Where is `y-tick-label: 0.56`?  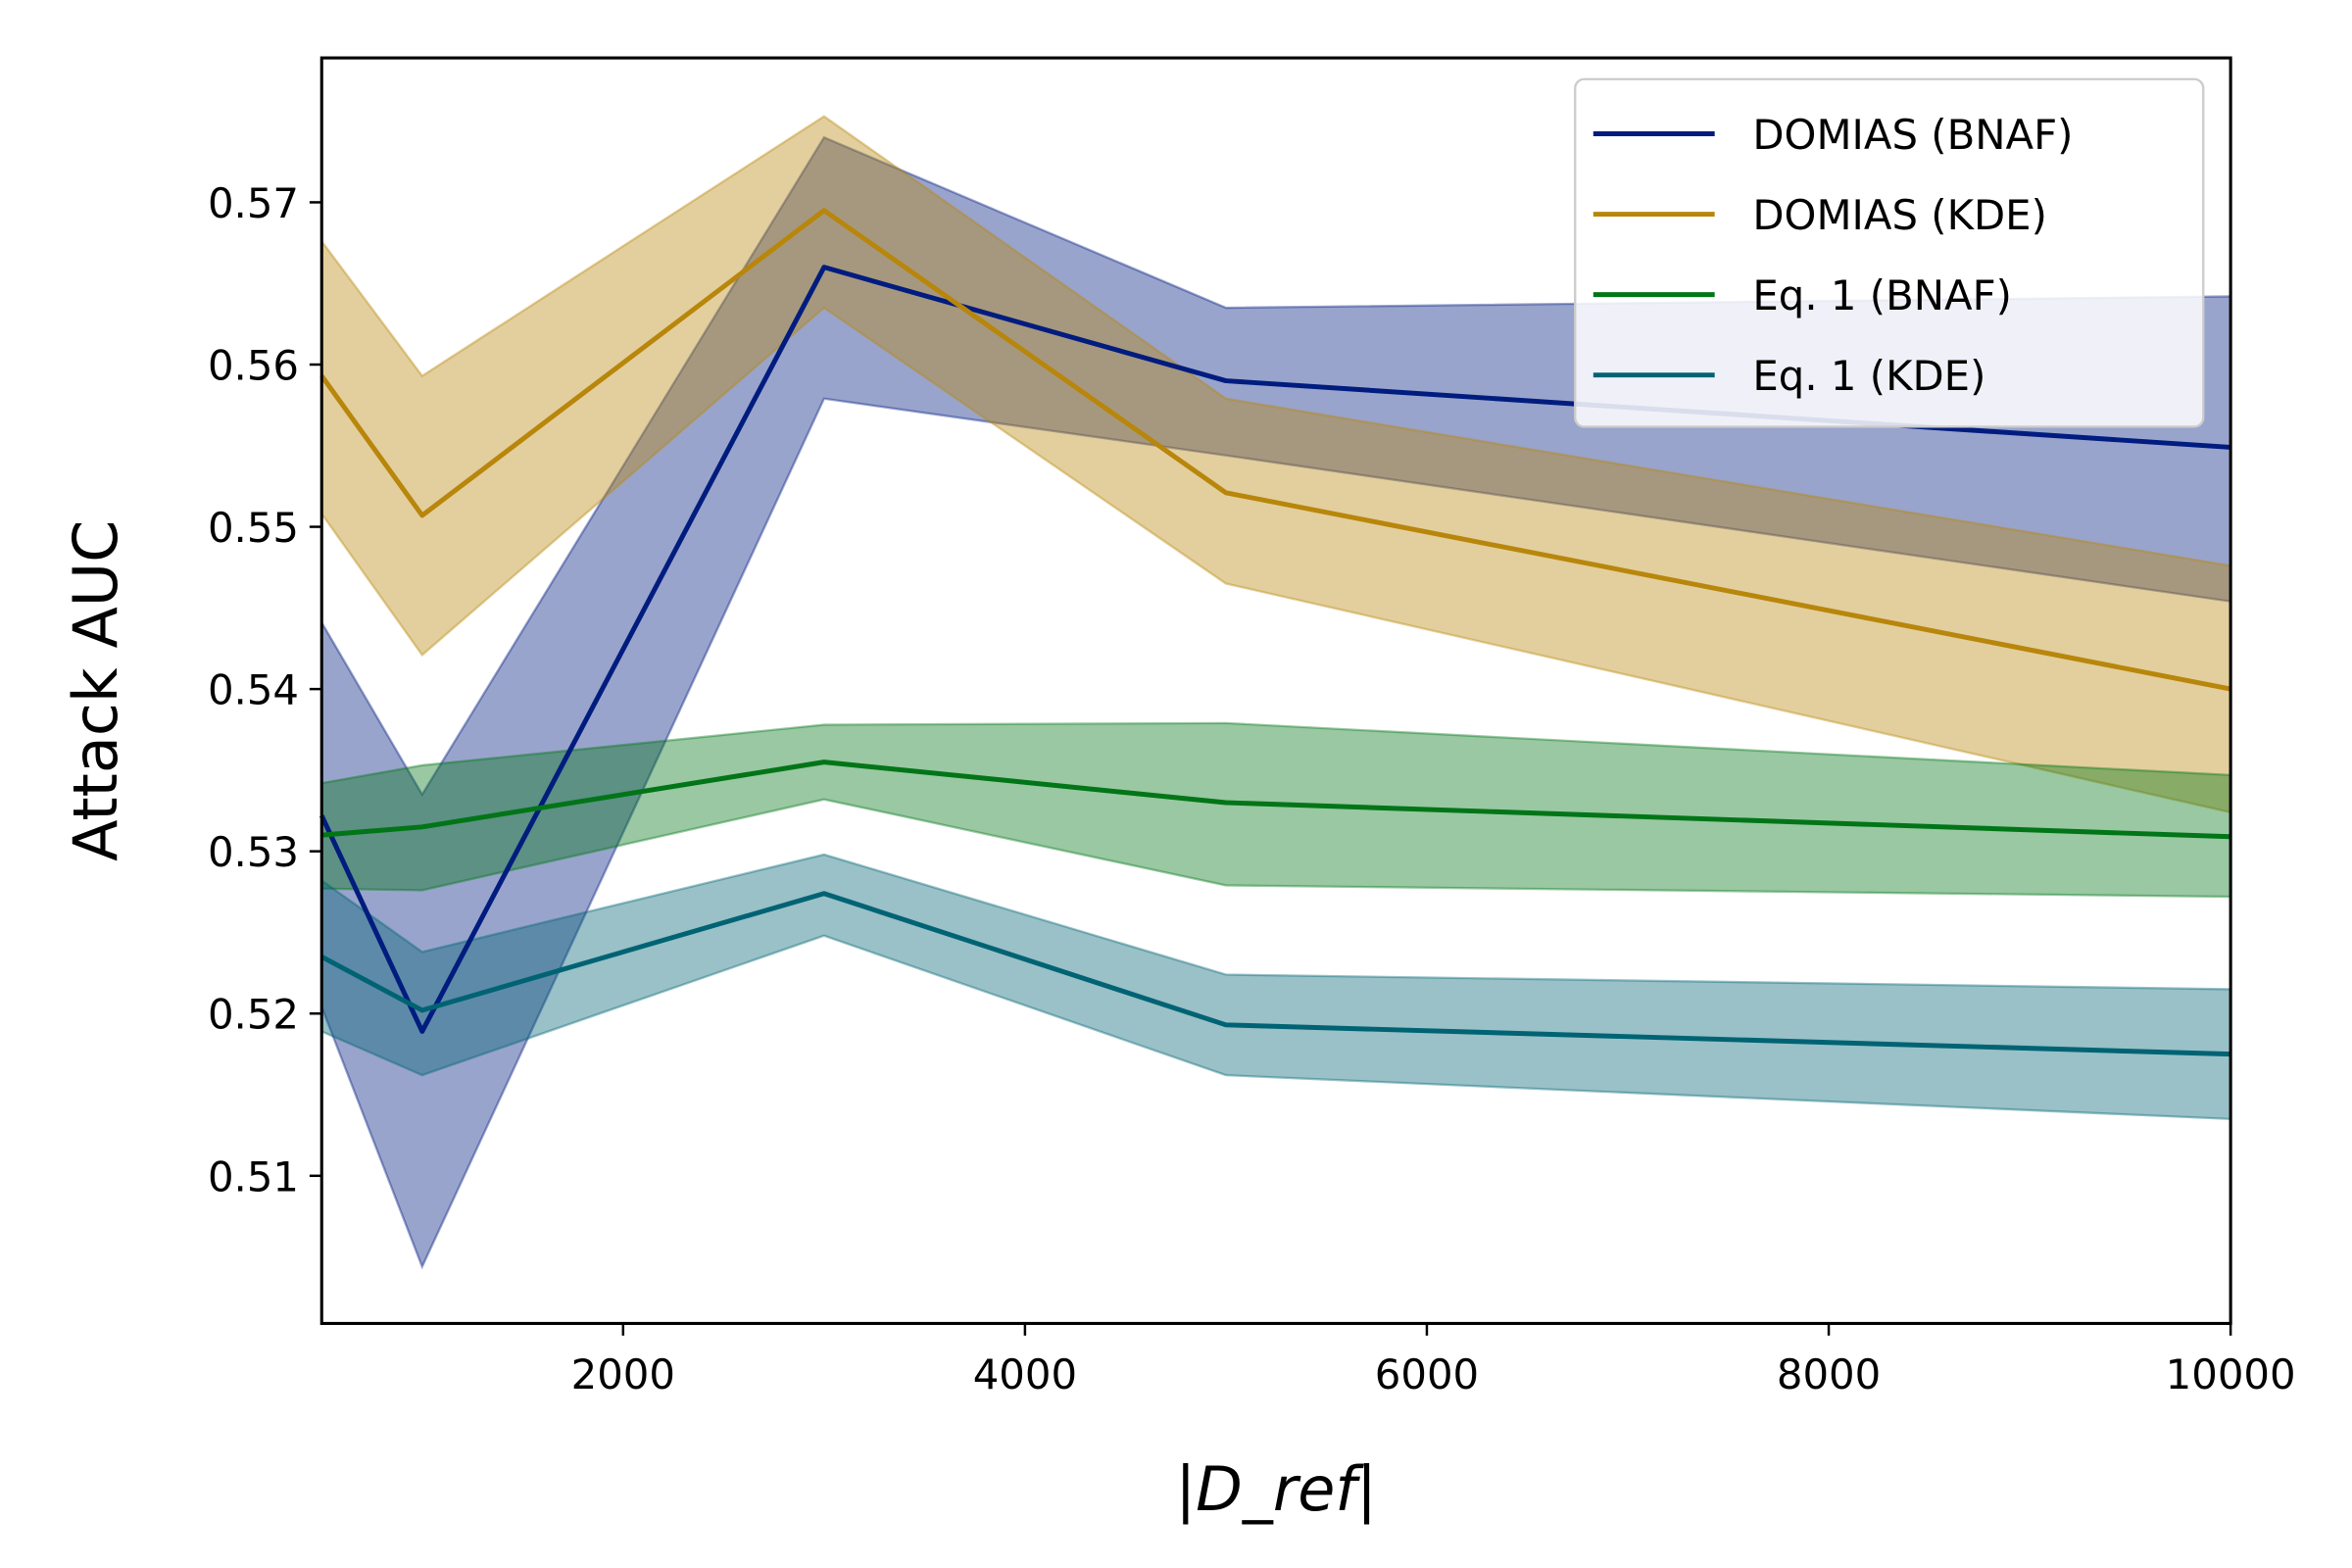
y-tick-label: 0.56 is located at coordinates (253, 365).